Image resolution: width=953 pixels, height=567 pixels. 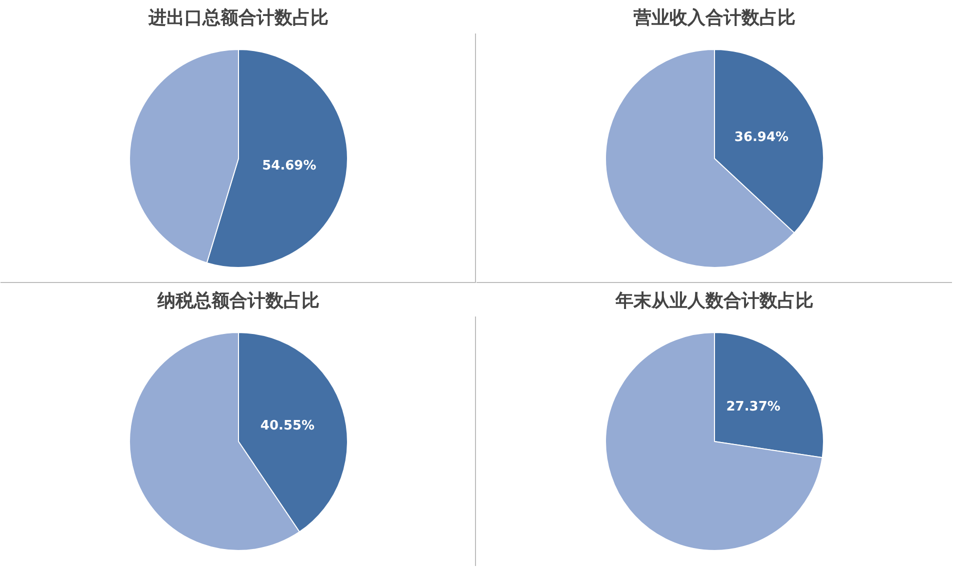 I want to click on chart-title: 营业收入合计数占比, so click(x=714, y=18).